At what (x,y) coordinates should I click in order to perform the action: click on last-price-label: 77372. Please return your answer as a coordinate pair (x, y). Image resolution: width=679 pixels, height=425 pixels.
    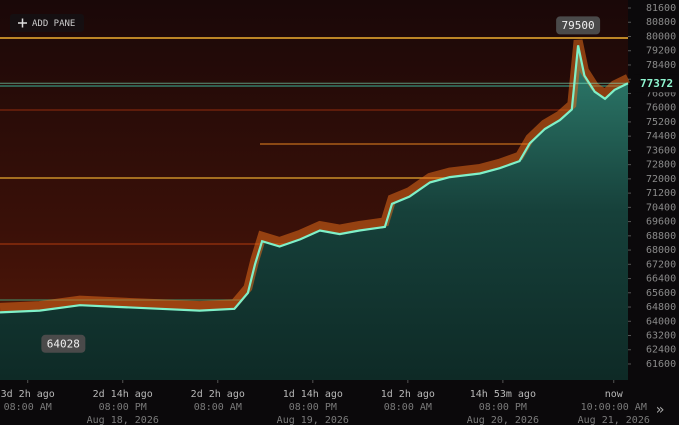
    Looking at the image, I should click on (656, 83).